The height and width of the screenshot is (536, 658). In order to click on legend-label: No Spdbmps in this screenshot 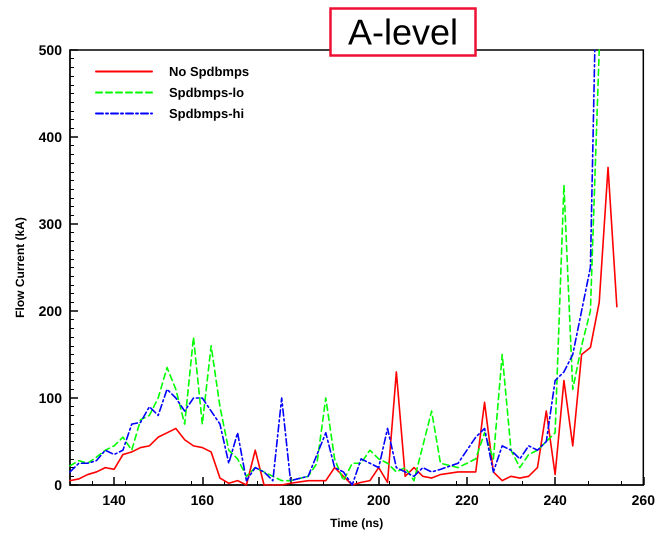, I will do `click(209, 71)`.